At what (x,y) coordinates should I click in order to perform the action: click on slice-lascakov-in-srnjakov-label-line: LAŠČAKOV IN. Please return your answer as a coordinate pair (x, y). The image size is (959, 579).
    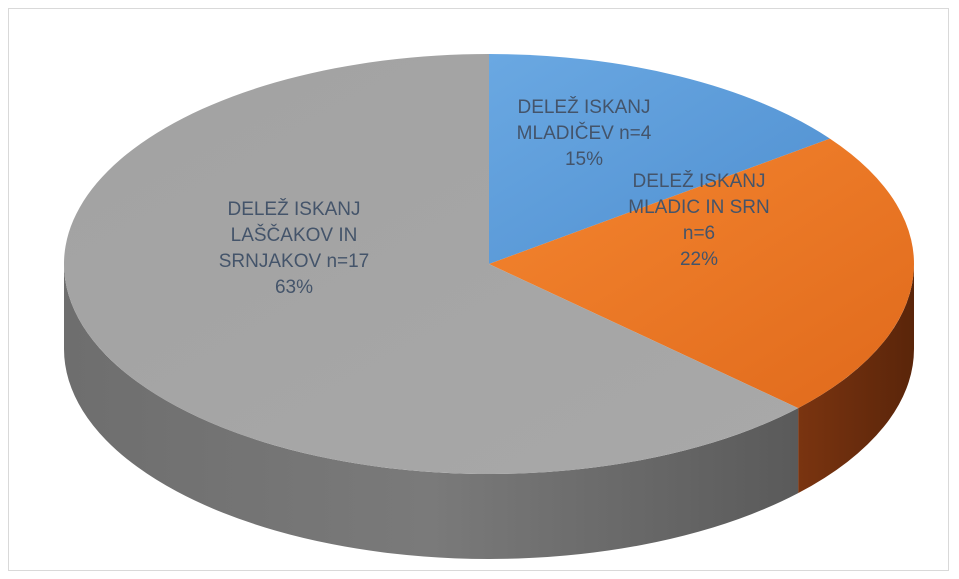
    Looking at the image, I should click on (294, 235).